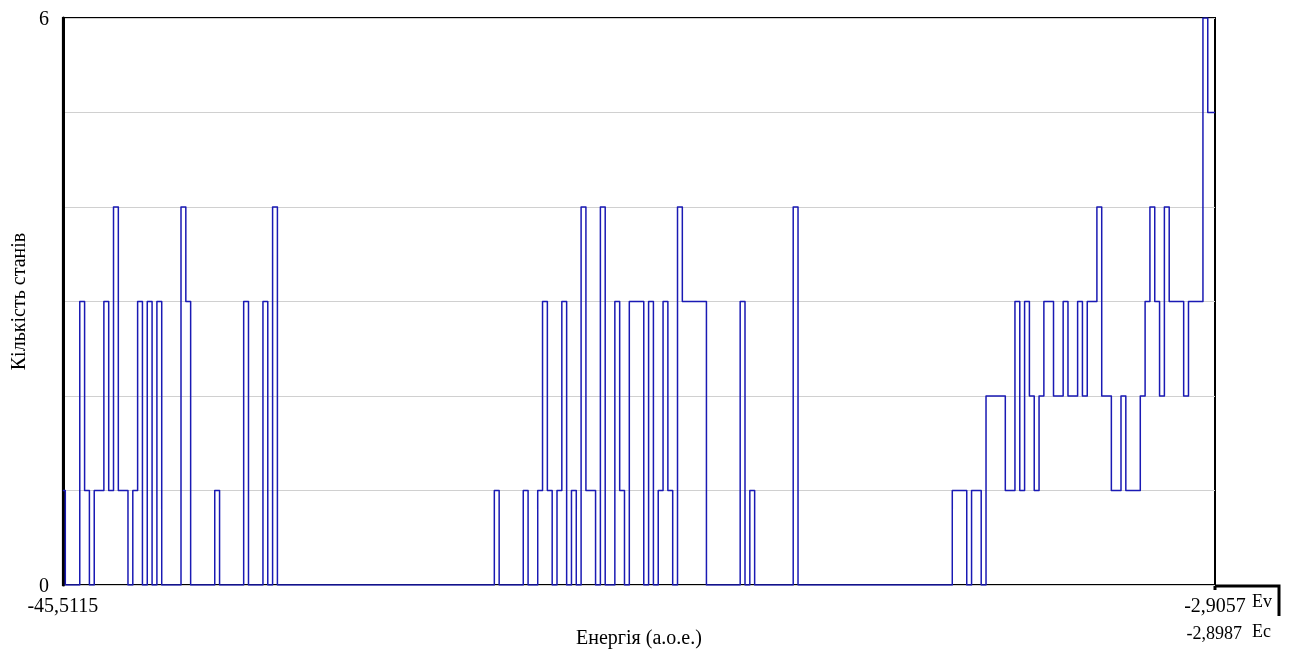 This screenshot has height=659, width=1289. What do you see at coordinates (18, 301) in the screenshot?
I see `y-axis-title: Кількість станів` at bounding box center [18, 301].